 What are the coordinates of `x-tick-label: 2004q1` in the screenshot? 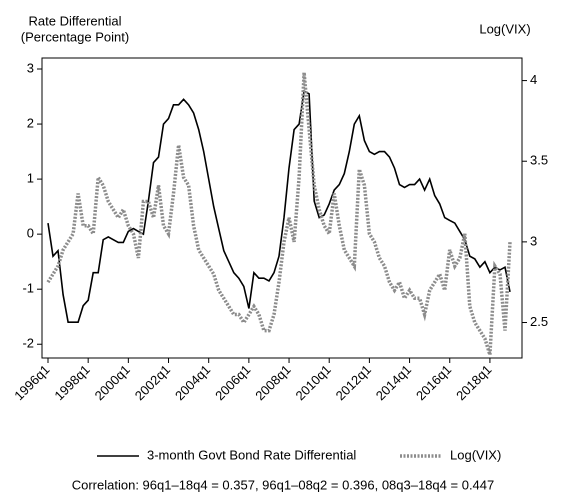 It's located at (192, 382).